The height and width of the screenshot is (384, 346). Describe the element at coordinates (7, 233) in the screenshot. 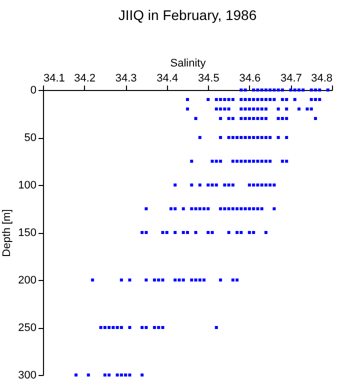

I see `y-axis-title: Depth [m]` at that location.